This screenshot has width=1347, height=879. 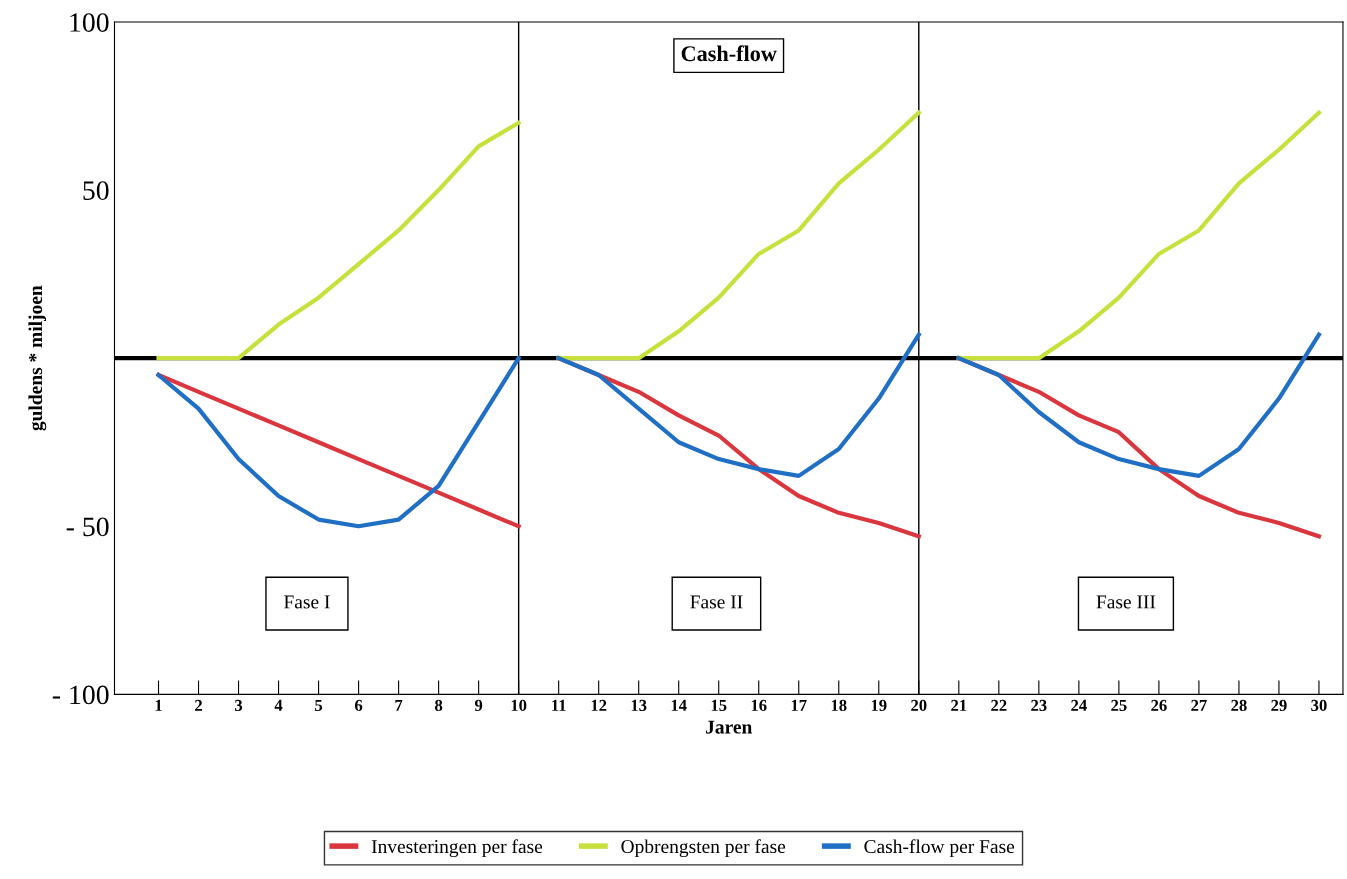 What do you see at coordinates (1239, 705) in the screenshot?
I see `x-tick-label: 28` at bounding box center [1239, 705].